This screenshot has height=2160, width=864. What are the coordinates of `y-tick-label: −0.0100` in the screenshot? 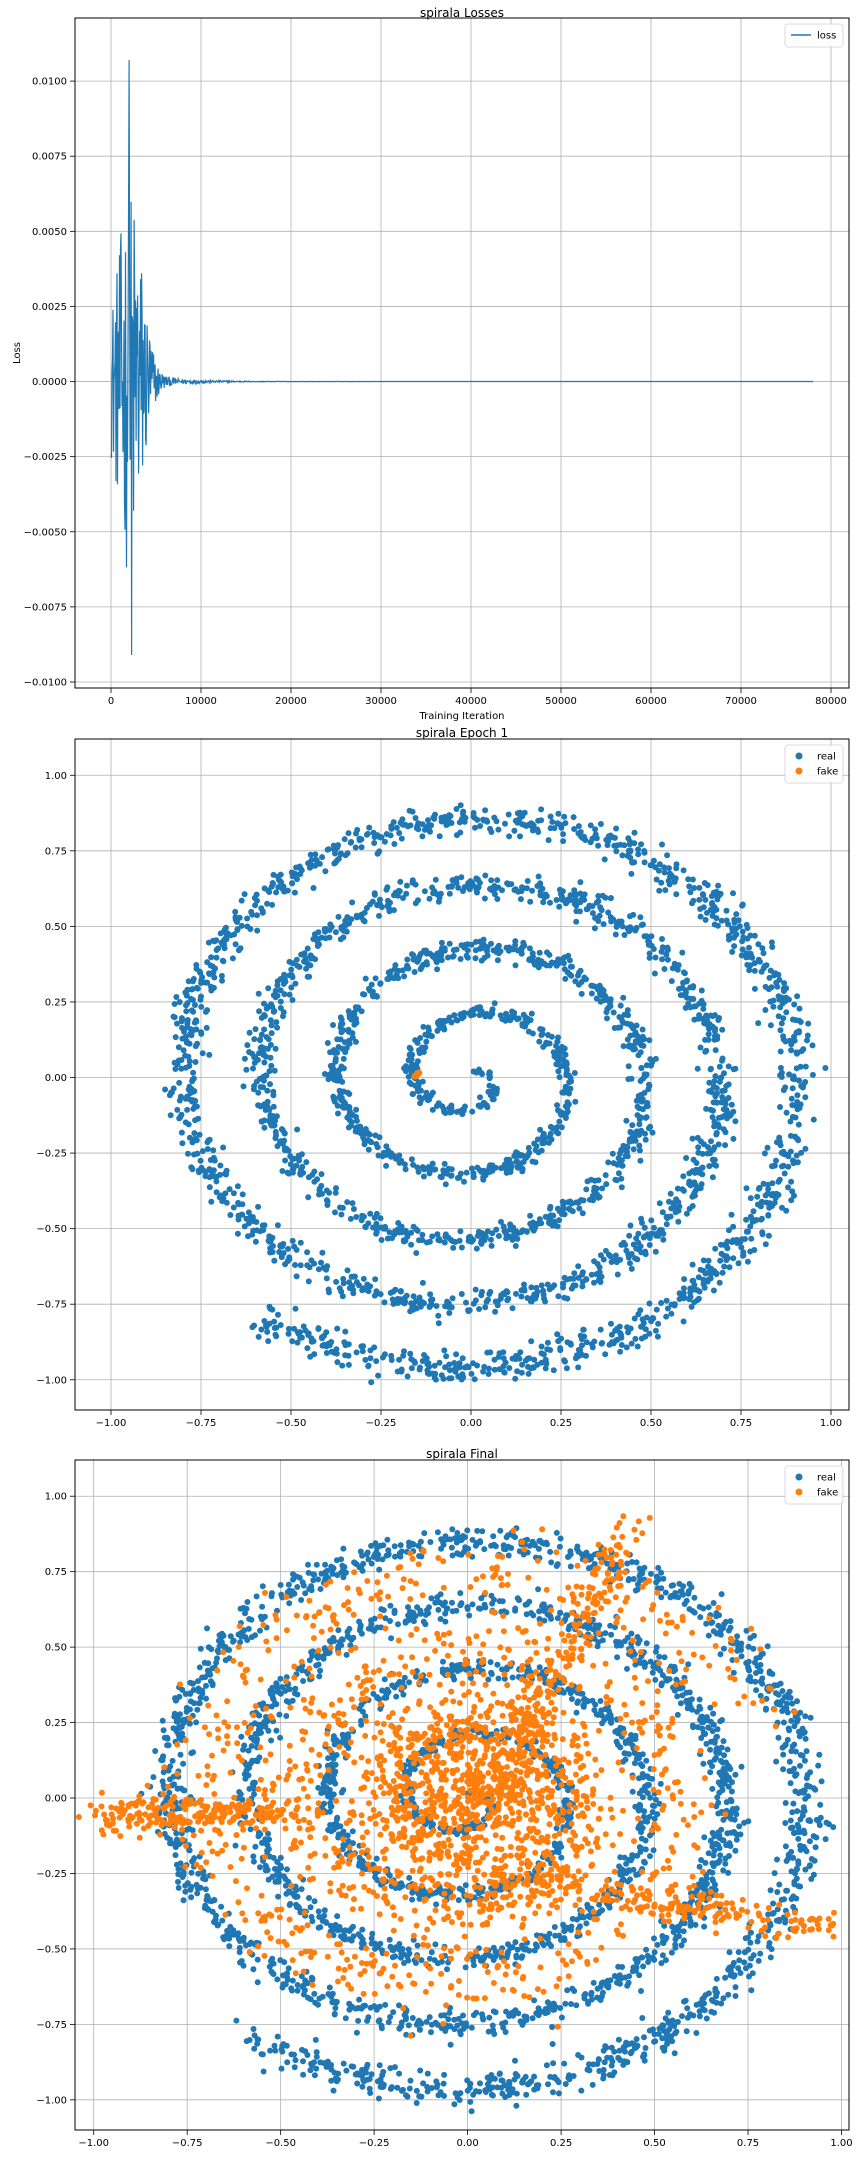 It's located at (45, 682).